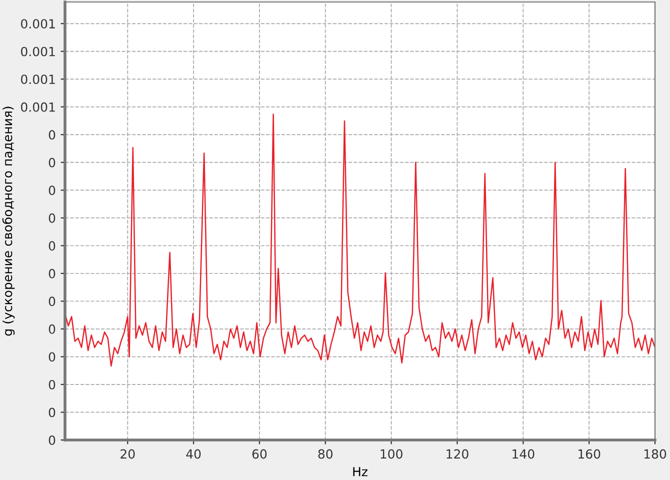  What do you see at coordinates (391, 454) in the screenshot?
I see `x-tick-label: 100` at bounding box center [391, 454].